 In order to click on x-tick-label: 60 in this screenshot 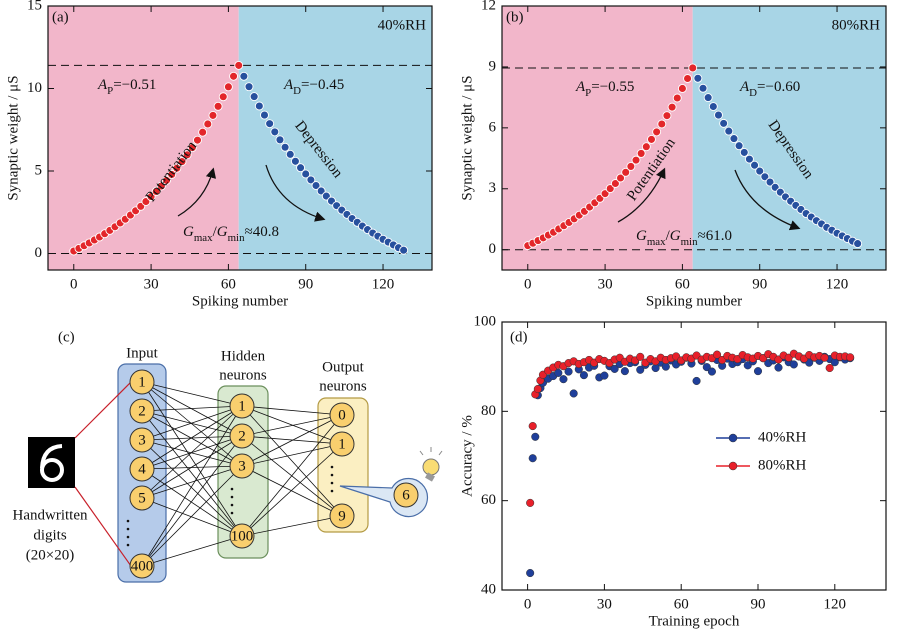, I will do `click(681, 604)`.